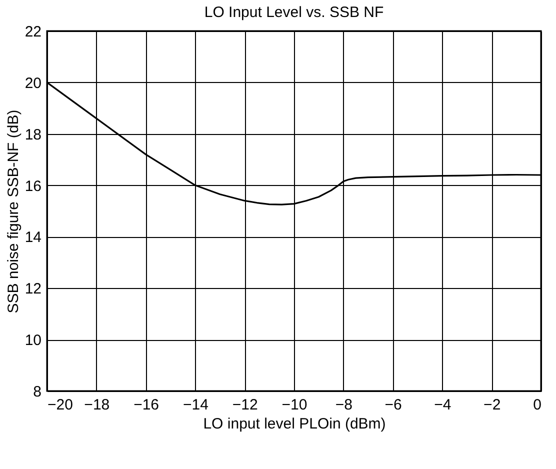 The height and width of the screenshot is (469, 556). Describe the element at coordinates (294, 12) in the screenshot. I see `chart-title: LO Input Level vs. SSB NF` at that location.